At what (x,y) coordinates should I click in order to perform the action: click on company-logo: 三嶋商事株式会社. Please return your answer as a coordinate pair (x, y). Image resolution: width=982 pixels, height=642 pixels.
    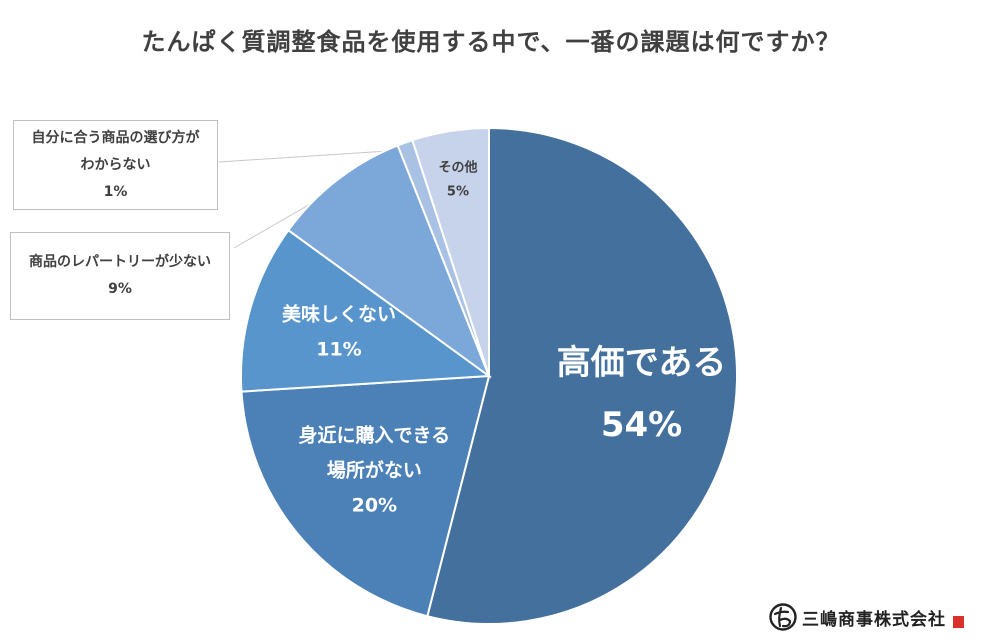
    Looking at the image, I should click on (866, 617).